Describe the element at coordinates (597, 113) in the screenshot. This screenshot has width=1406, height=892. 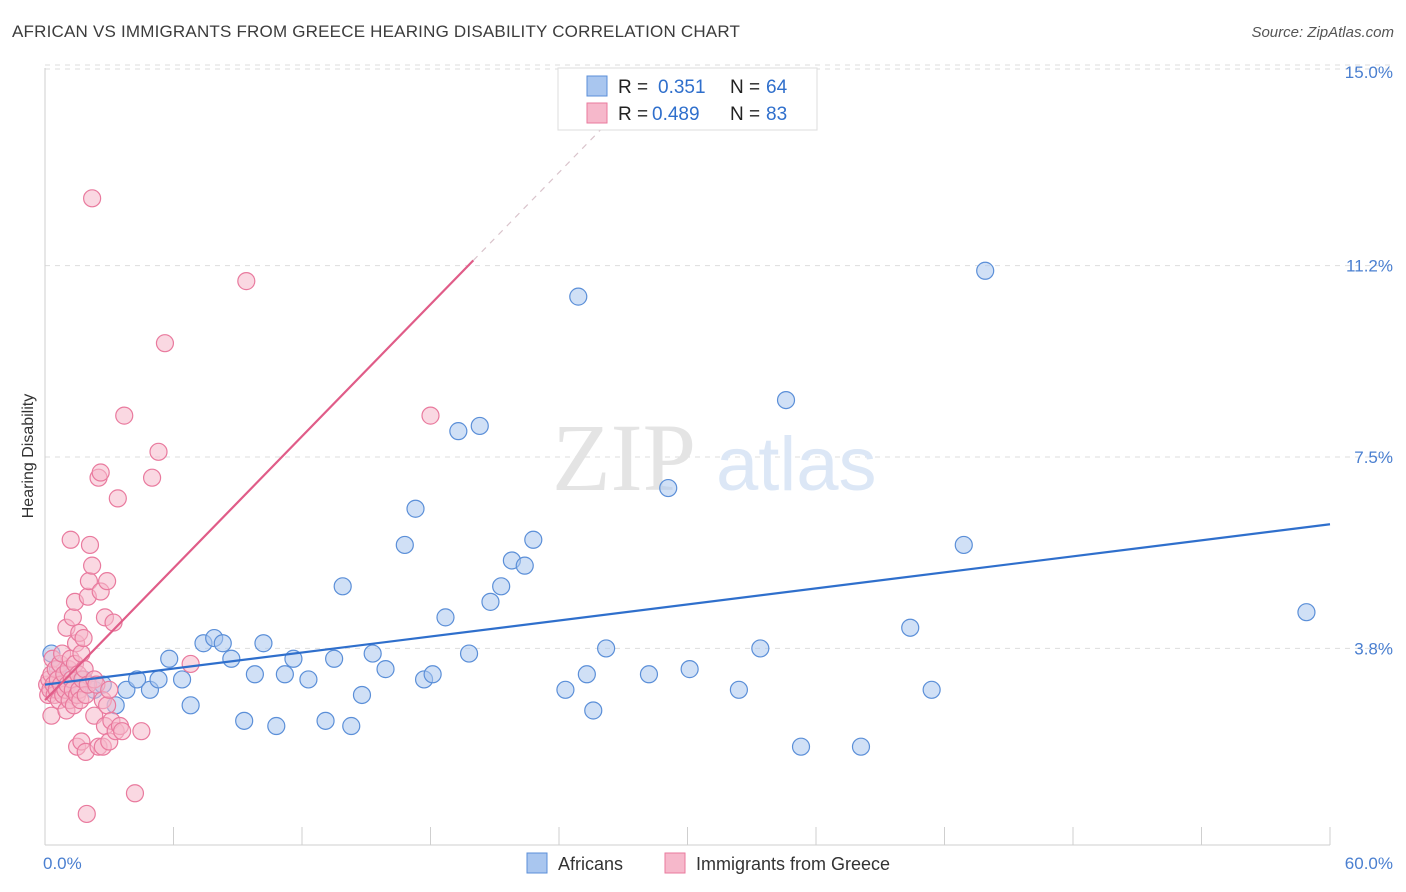
I see `legend-swatch-greece` at that location.